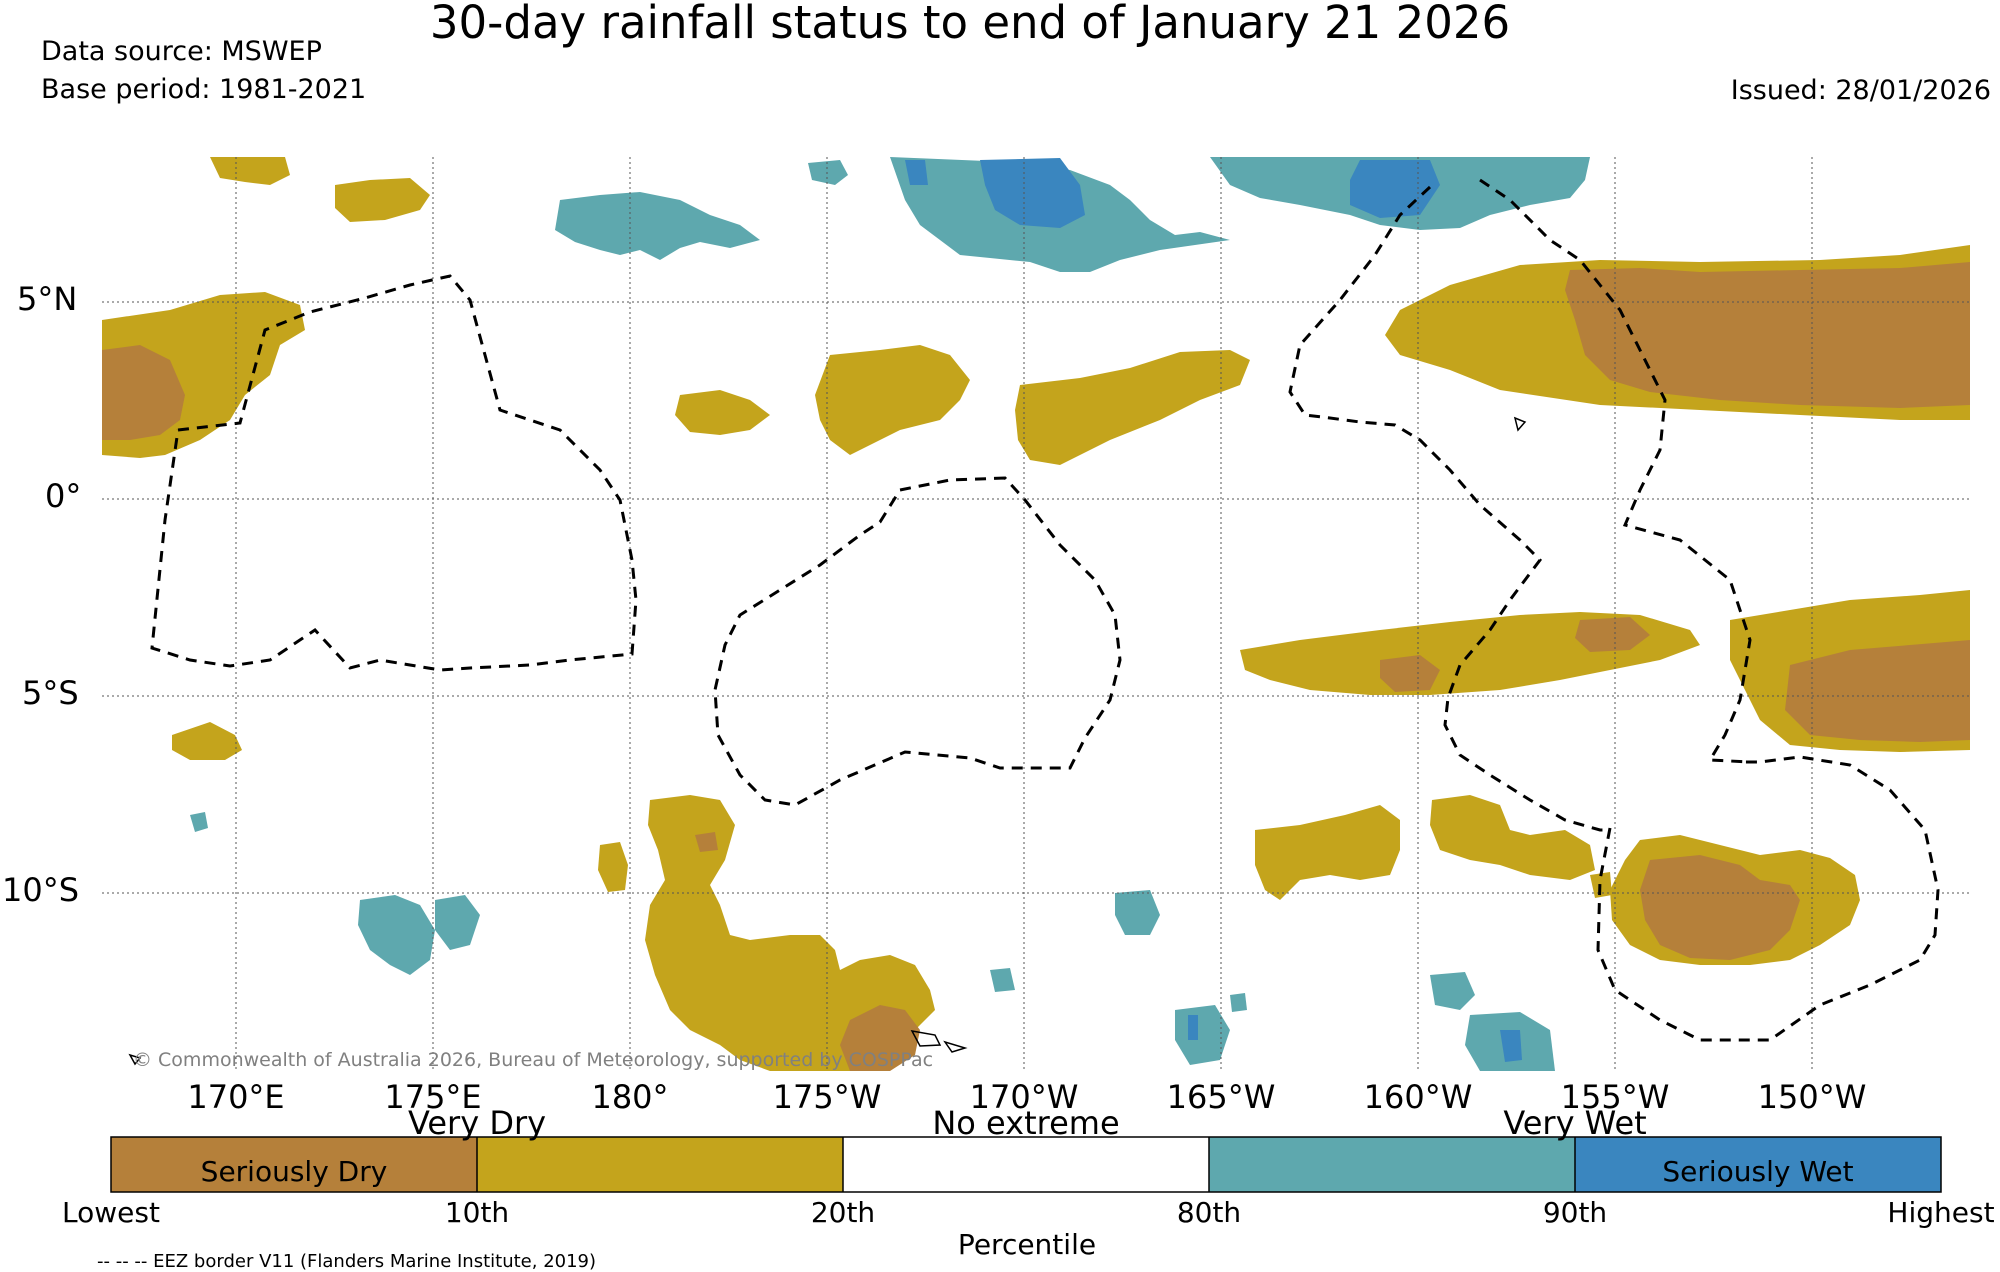 The height and width of the screenshot is (1272, 2000). I want to click on very-dry-region-south-mid, so click(1327, 852).